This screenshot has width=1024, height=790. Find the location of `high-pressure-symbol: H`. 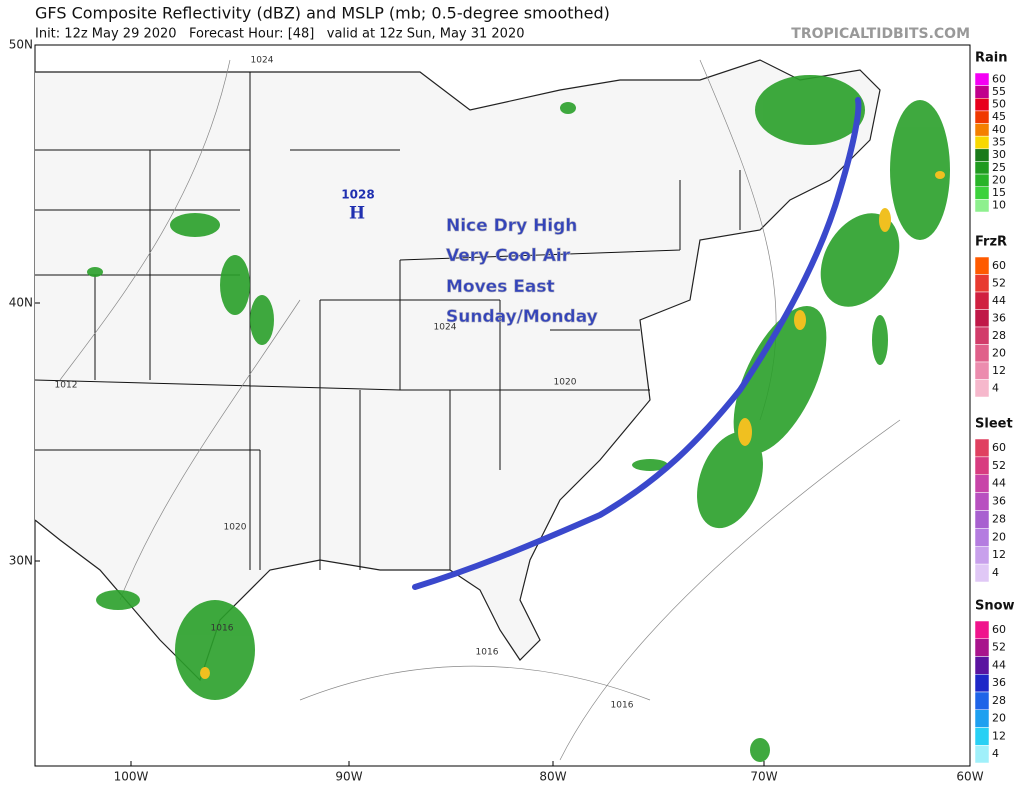

high-pressure-symbol: H is located at coordinates (357, 214).